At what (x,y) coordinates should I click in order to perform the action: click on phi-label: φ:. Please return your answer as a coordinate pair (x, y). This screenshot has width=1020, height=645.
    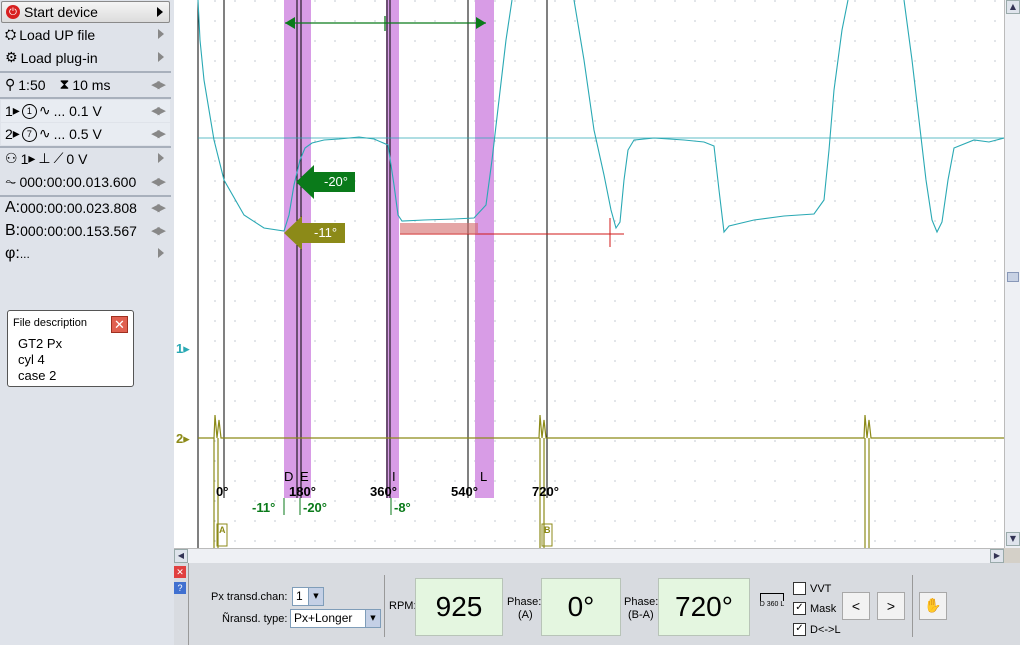
    Looking at the image, I should click on (12, 253).